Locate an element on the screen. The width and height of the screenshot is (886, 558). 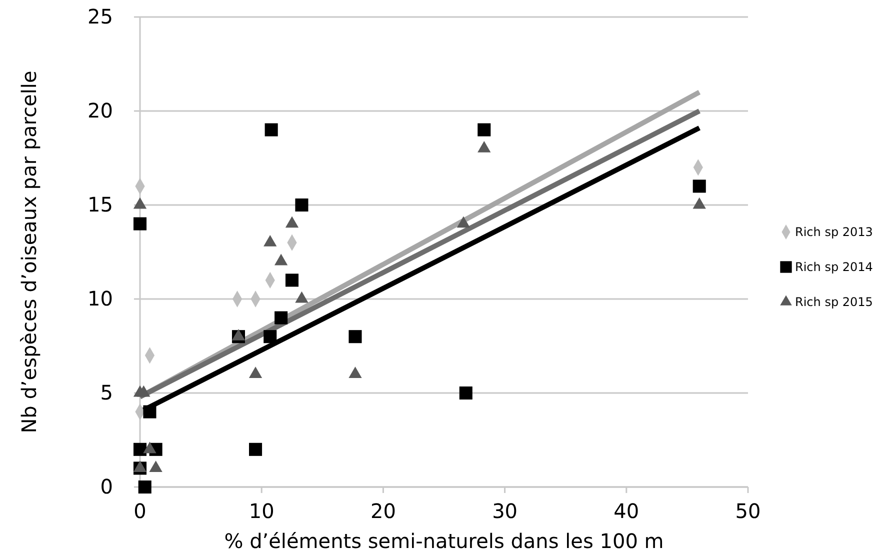
legend-label: Rich sp 2013 is located at coordinates (834, 232).